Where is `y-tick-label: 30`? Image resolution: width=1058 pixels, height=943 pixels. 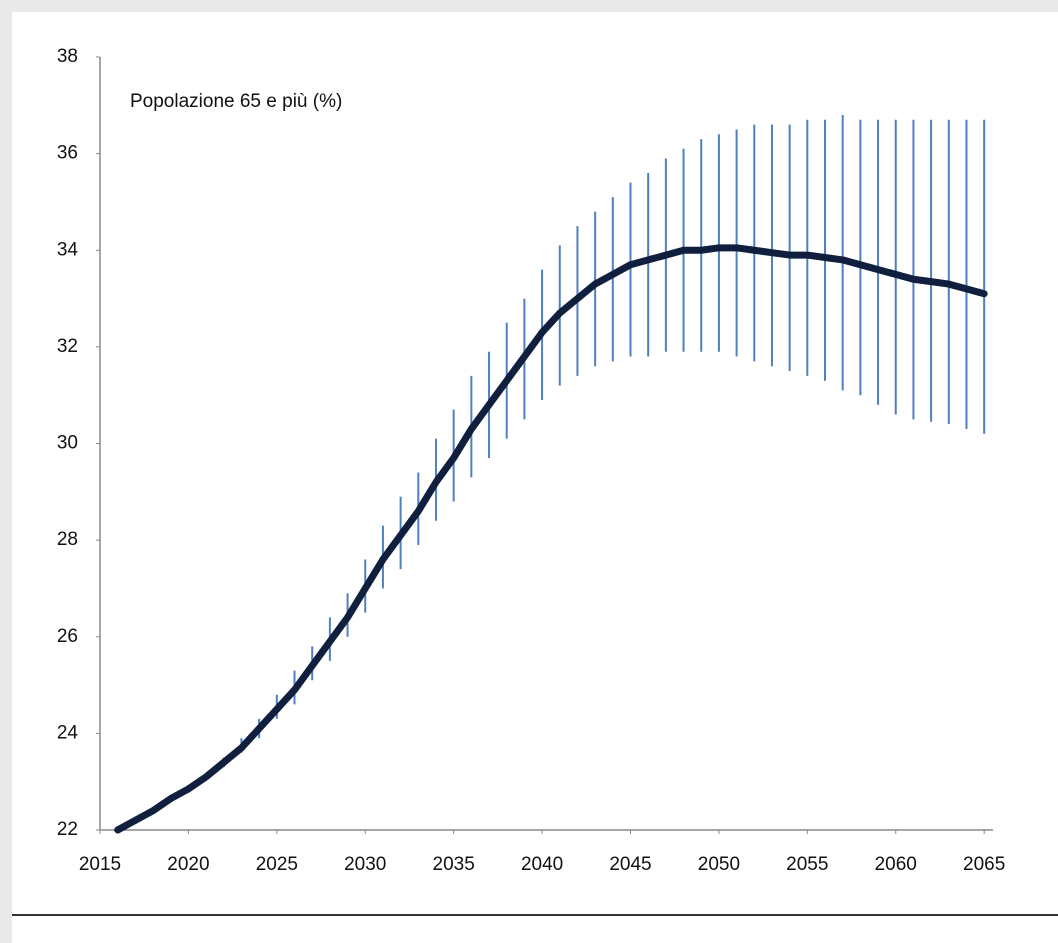
y-tick-label: 30 is located at coordinates (67, 443).